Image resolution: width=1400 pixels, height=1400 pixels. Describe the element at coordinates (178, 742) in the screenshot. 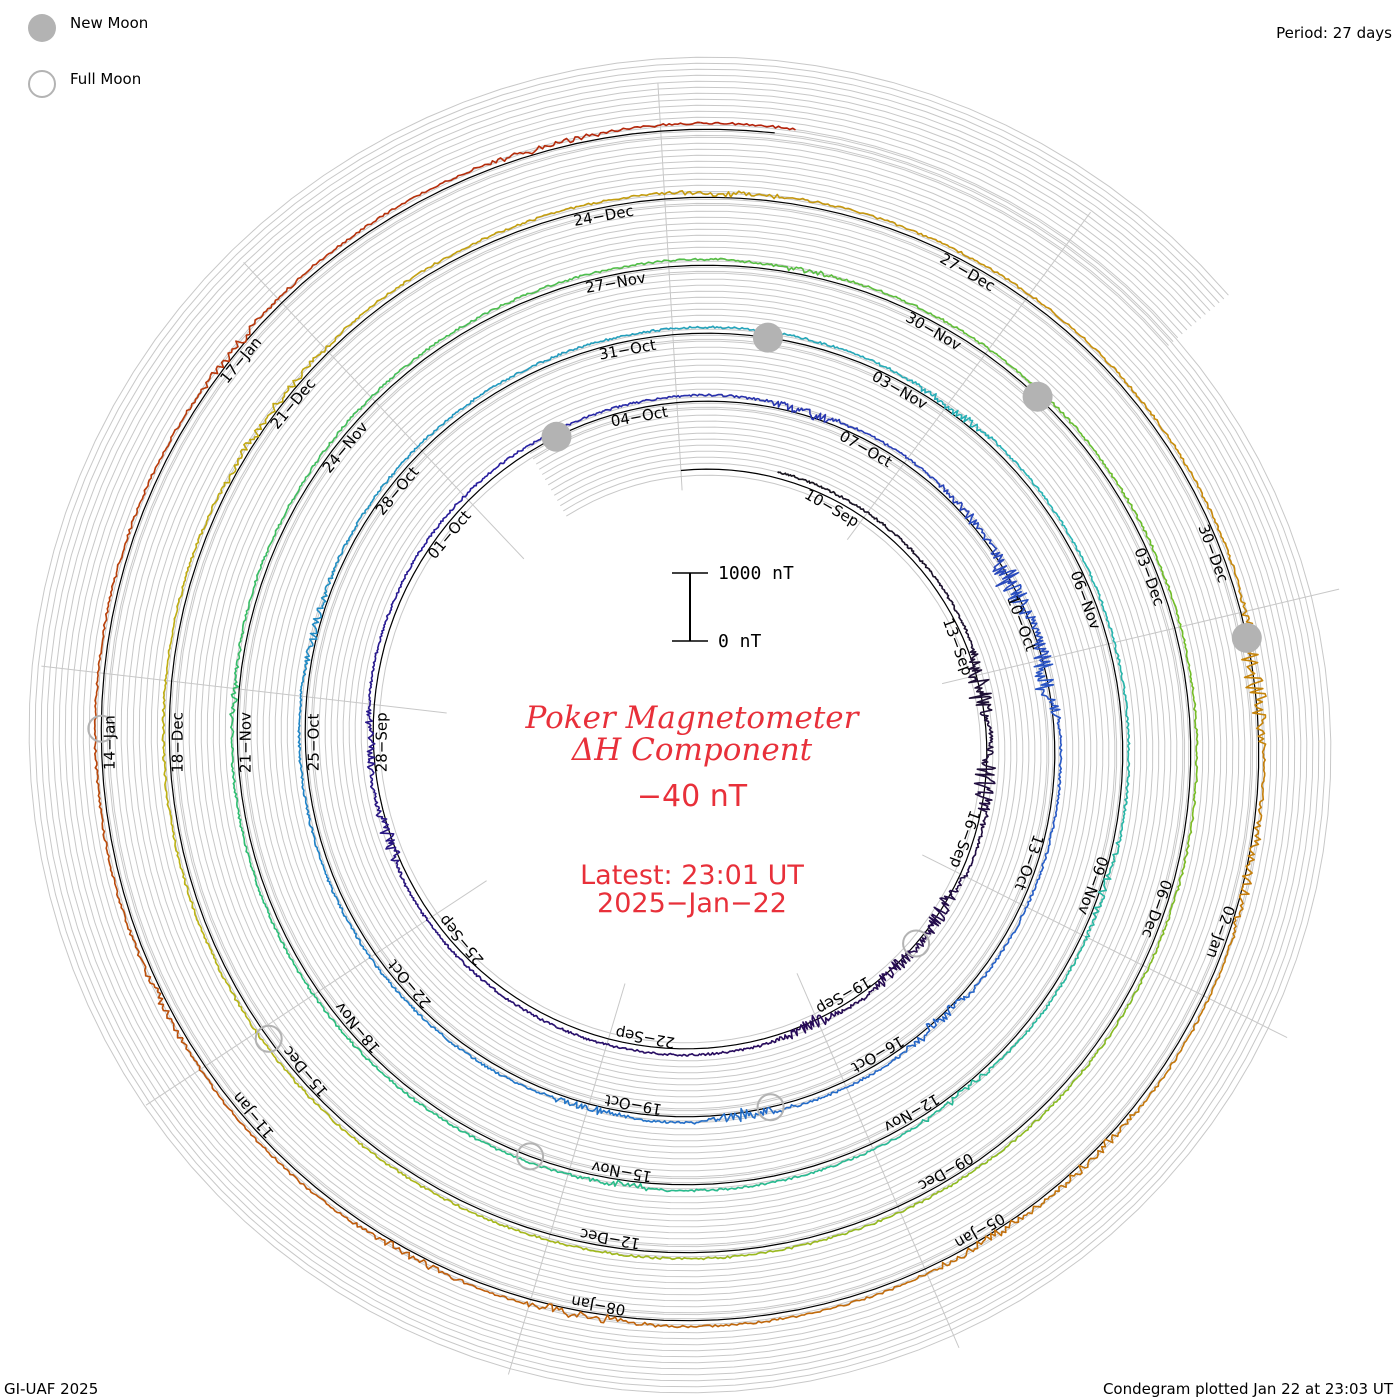

I see `date-label: 18−Dec` at that location.